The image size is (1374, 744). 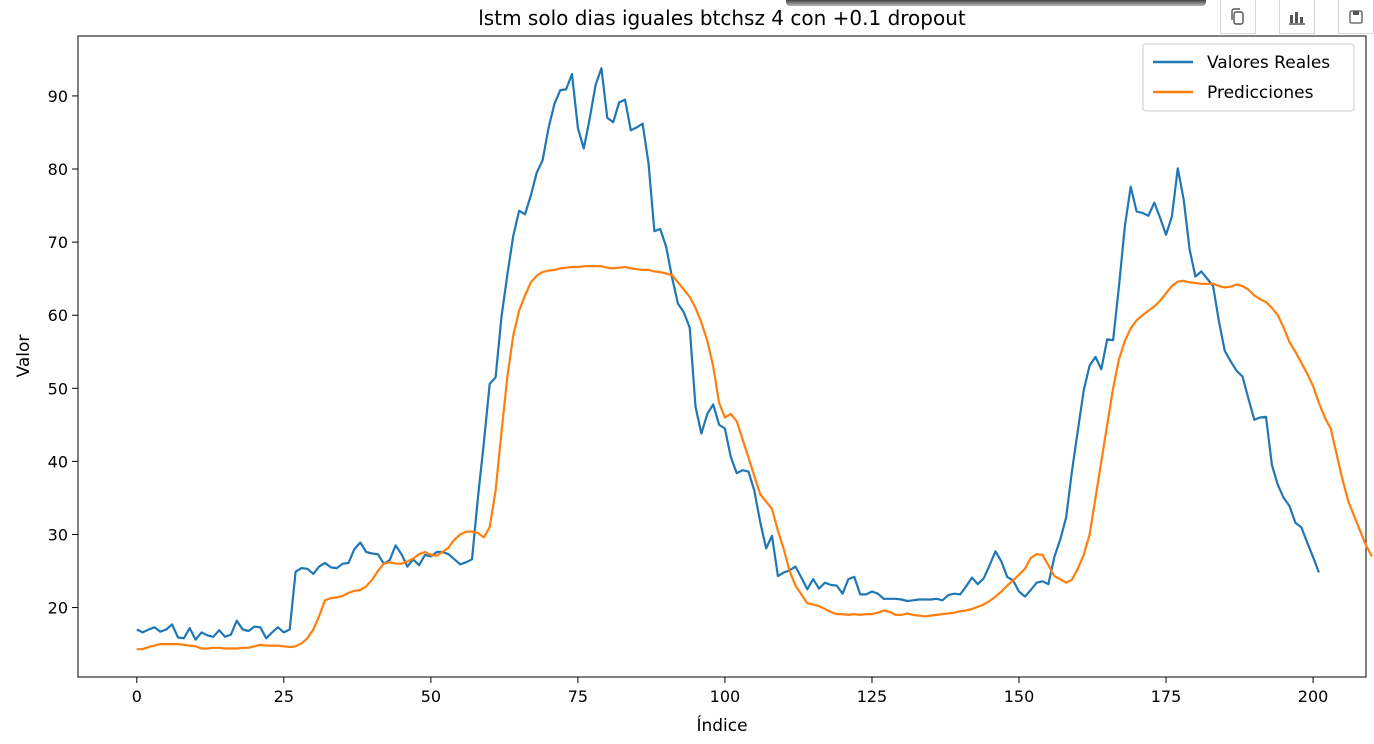 I want to click on y-tick-label: 20, so click(x=58, y=608).